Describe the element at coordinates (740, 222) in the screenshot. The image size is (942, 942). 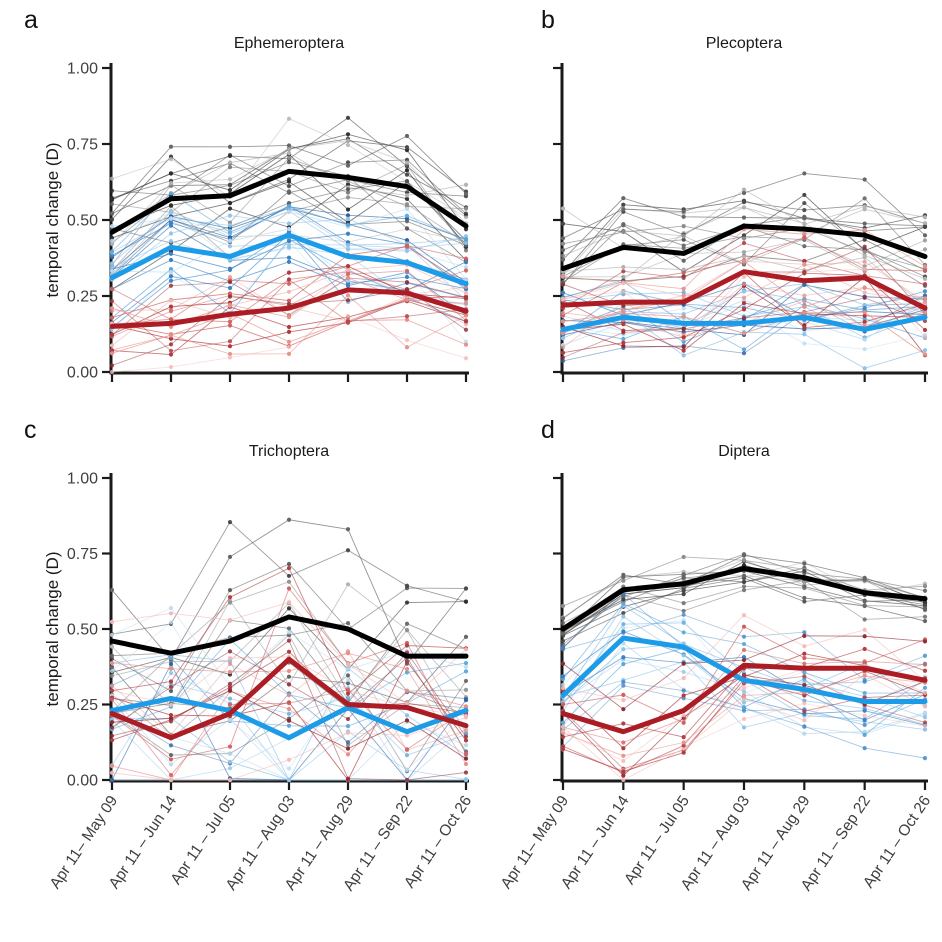
I see `panel-b` at that location.